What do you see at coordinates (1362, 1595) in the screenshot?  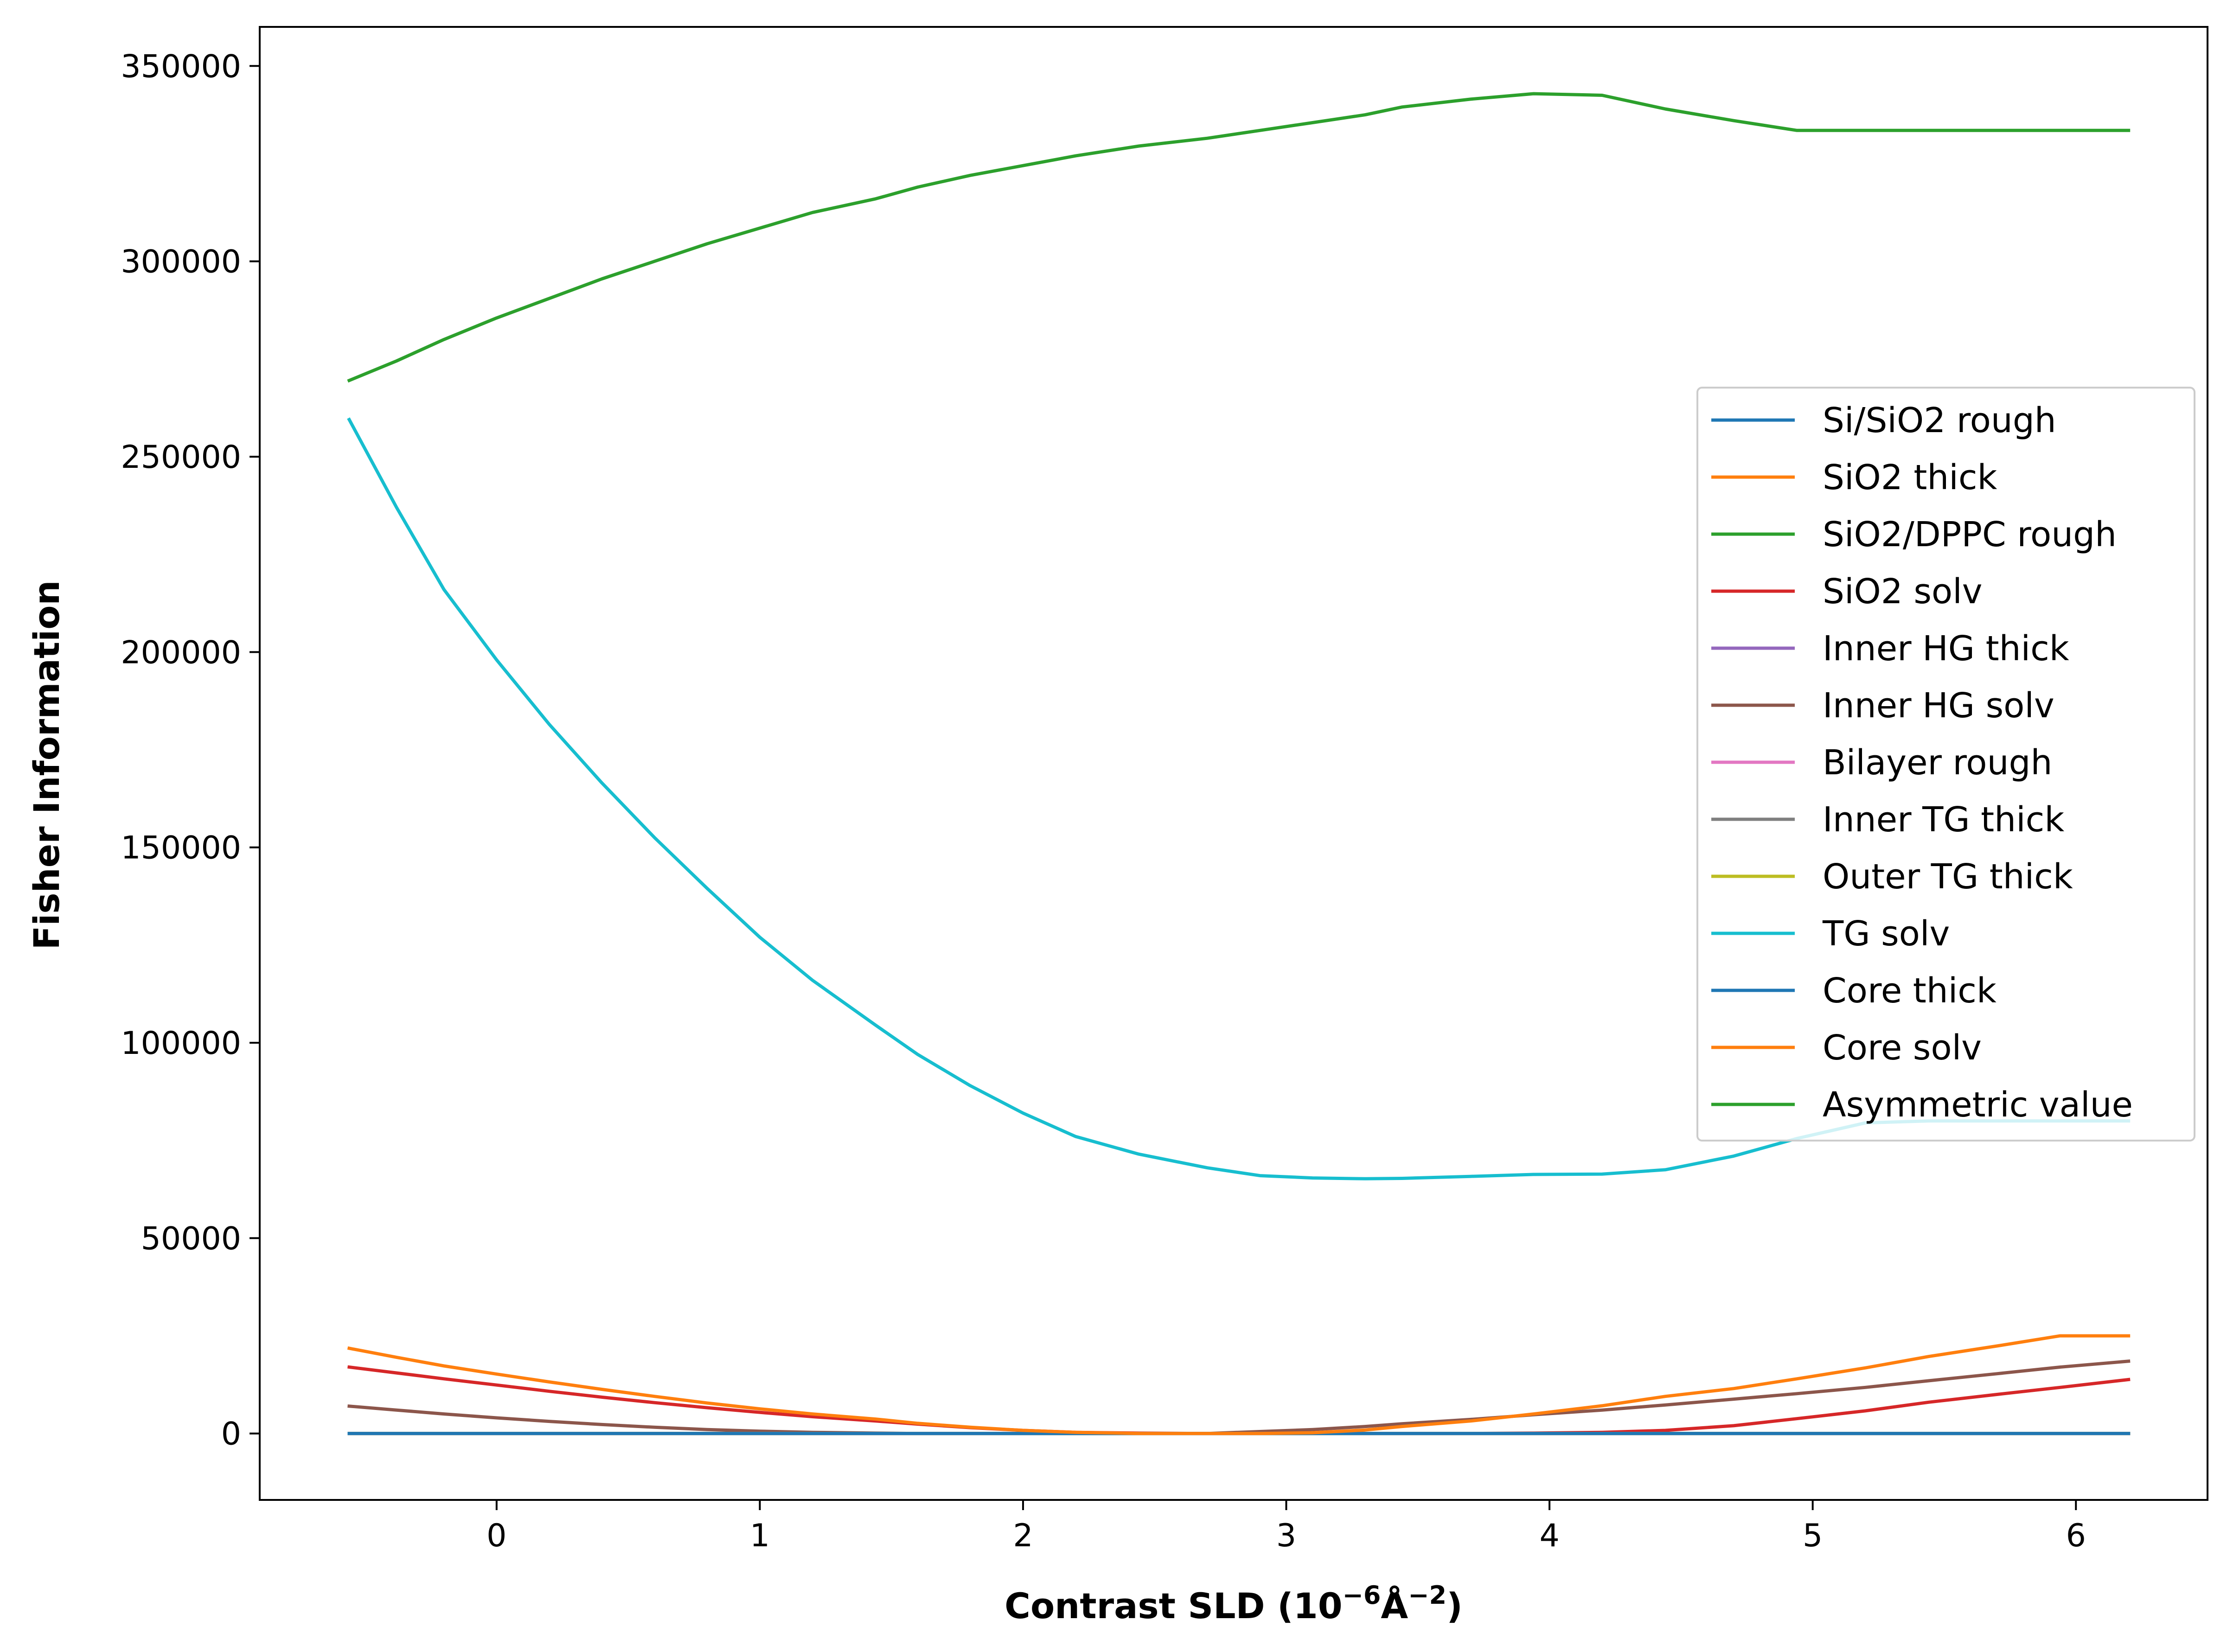 I see `x-axis-title-exp1: −6` at bounding box center [1362, 1595].